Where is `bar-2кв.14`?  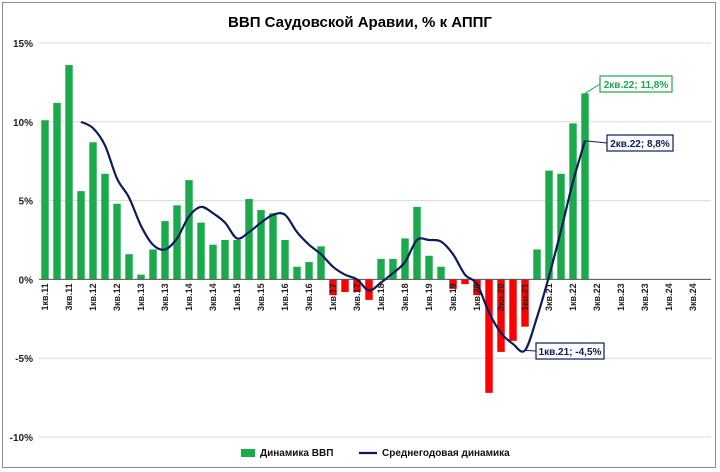 bar-2кв.14 is located at coordinates (201, 251).